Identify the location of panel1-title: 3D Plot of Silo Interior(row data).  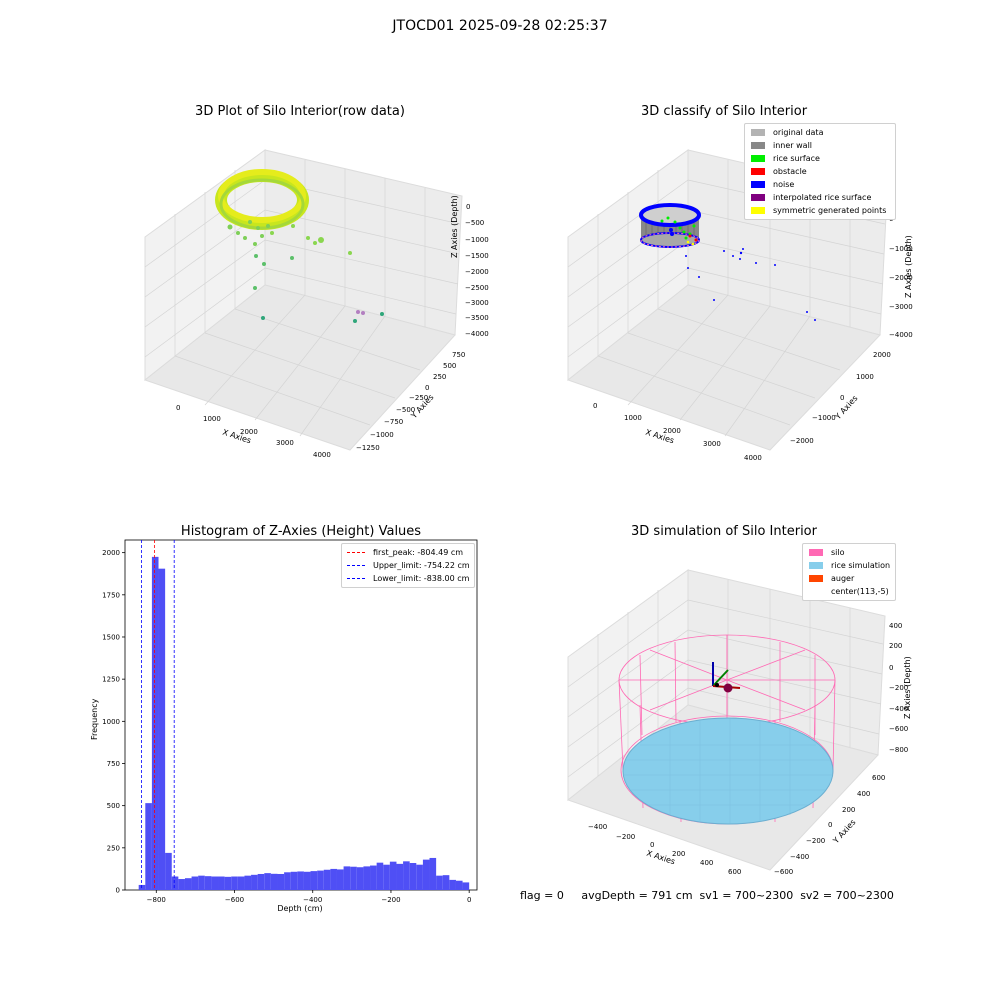
(300, 111).